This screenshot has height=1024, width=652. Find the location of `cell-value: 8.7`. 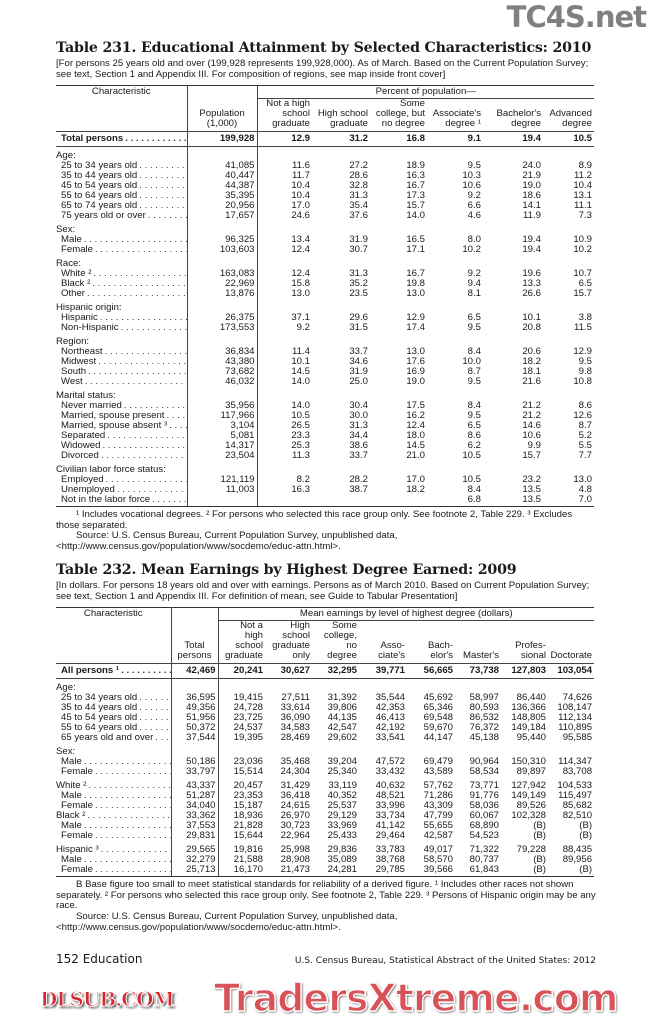

cell-value: 8.7 is located at coordinates (585, 426).